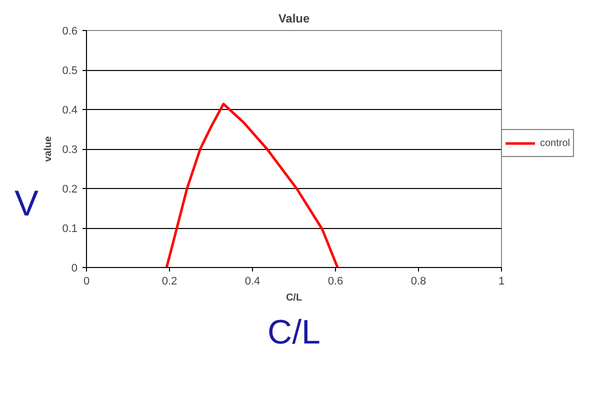  What do you see at coordinates (294, 298) in the screenshot?
I see `x-axis-title: C/L` at bounding box center [294, 298].